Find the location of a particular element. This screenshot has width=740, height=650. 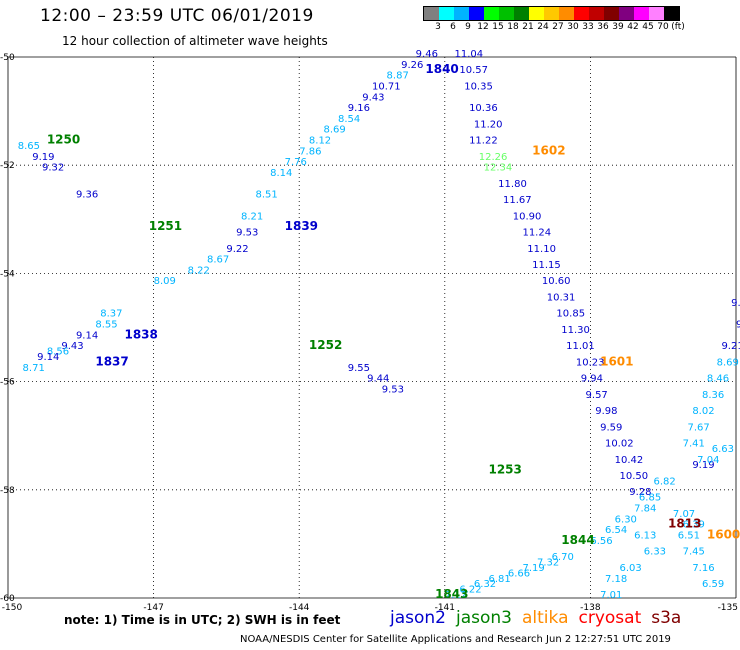

pass-time-label: 1253 is located at coordinates (504, 470).